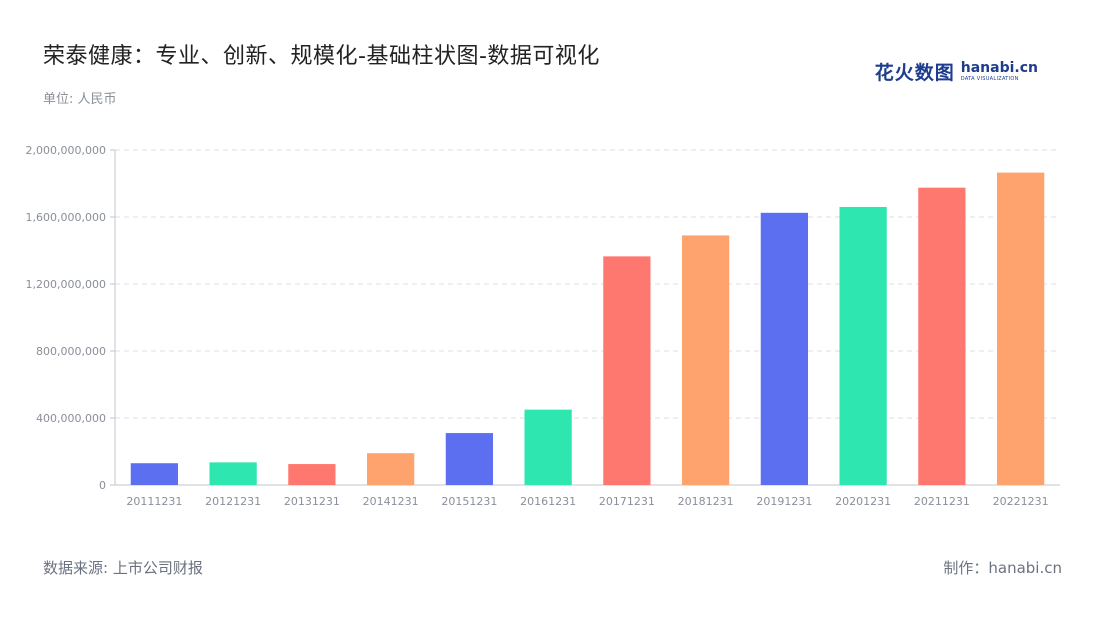  I want to click on logo-sub-text: DATA VISUALIZATION, so click(989, 79).